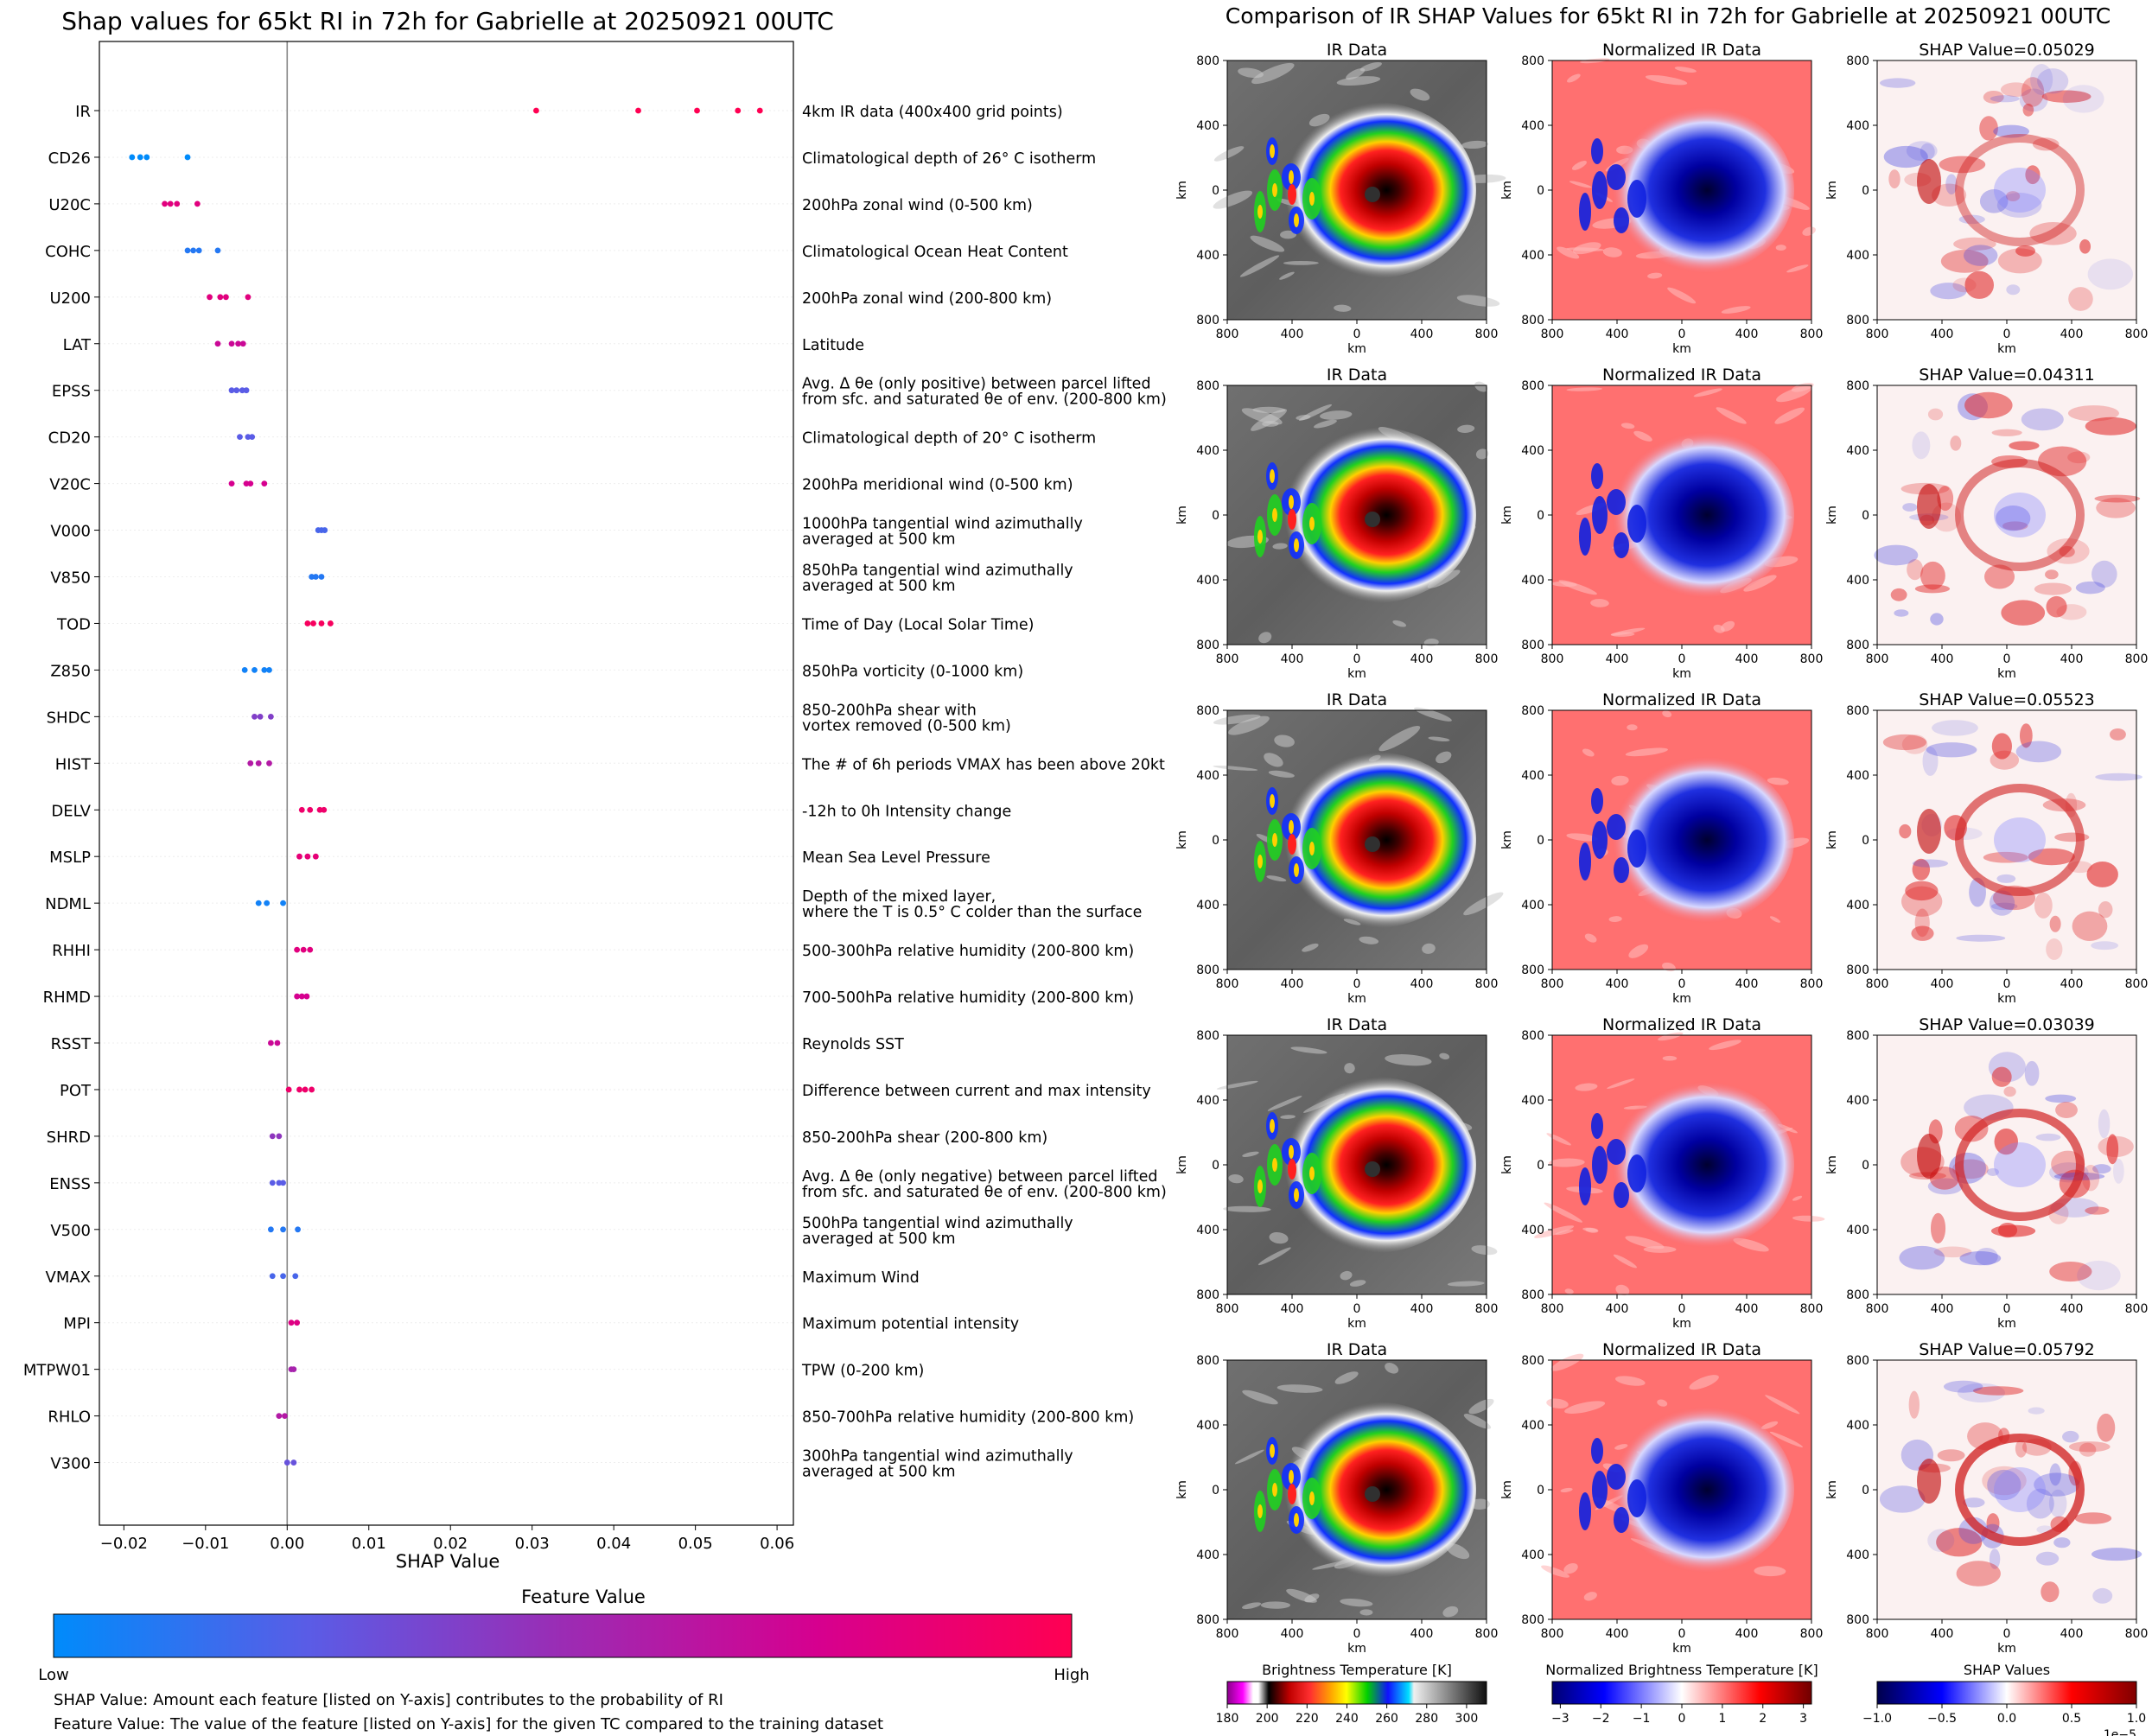 Image resolution: width=2152 pixels, height=1736 pixels. What do you see at coordinates (69, 1138) in the screenshot?
I see `feature-label-shrd: SHRD` at bounding box center [69, 1138].